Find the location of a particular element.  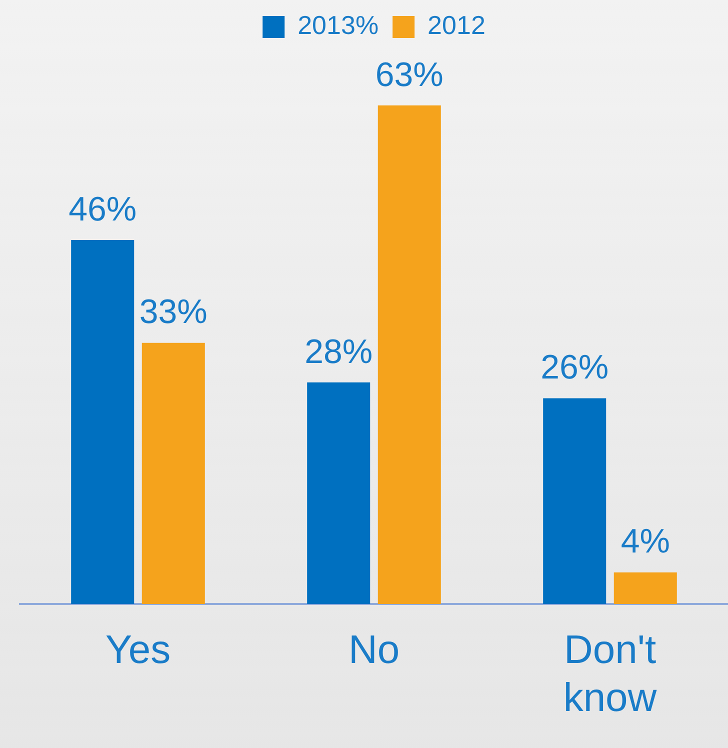

data-label: 28% is located at coordinates (338, 351).